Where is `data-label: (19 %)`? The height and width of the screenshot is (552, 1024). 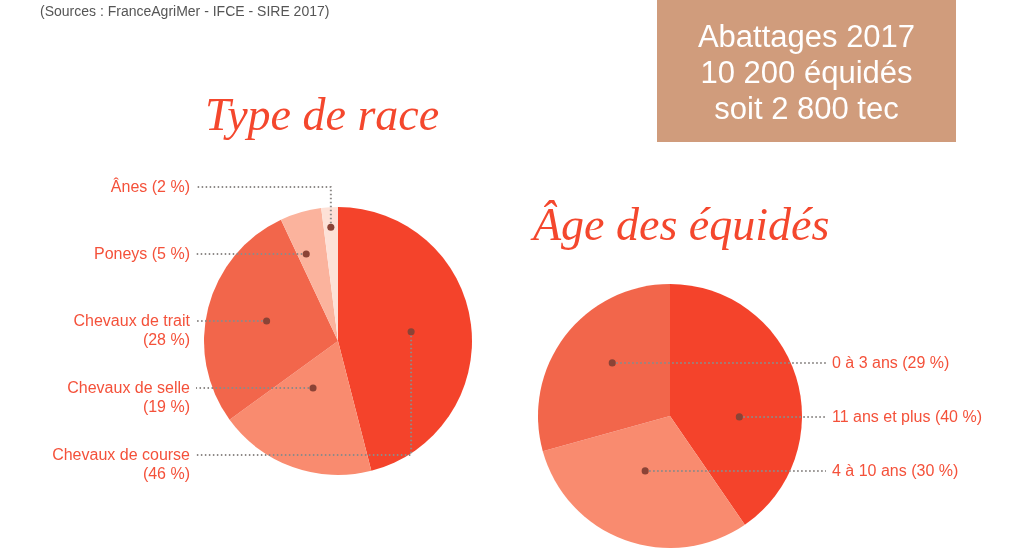 data-label: (19 %) is located at coordinates (166, 406).